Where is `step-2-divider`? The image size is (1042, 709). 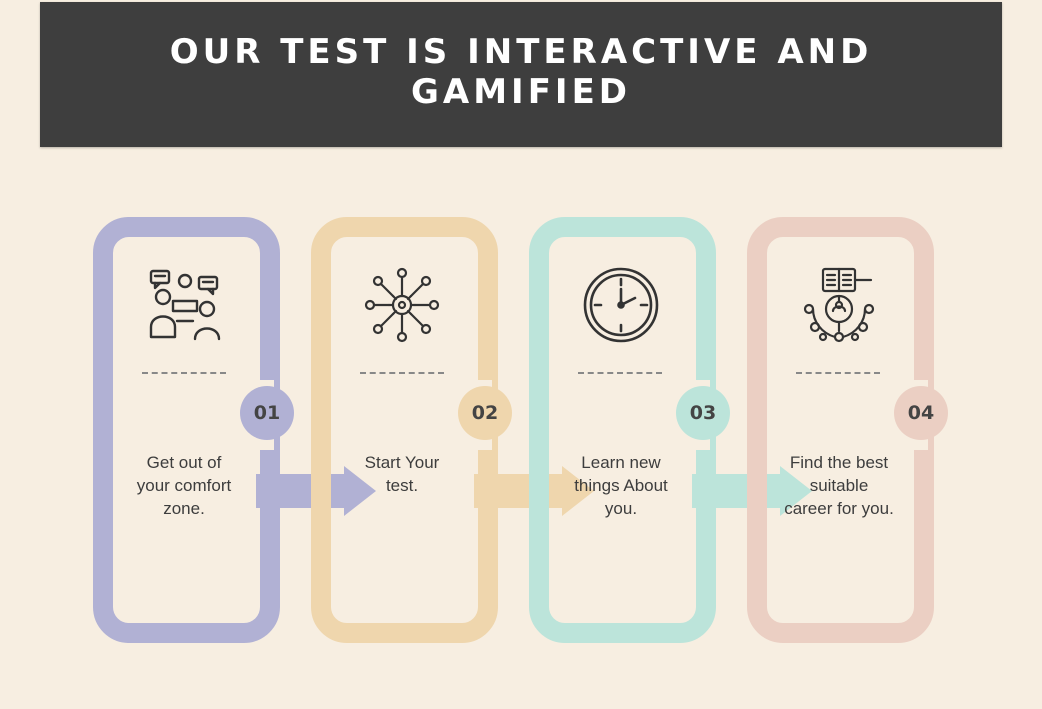 step-2-divider is located at coordinates (402, 373).